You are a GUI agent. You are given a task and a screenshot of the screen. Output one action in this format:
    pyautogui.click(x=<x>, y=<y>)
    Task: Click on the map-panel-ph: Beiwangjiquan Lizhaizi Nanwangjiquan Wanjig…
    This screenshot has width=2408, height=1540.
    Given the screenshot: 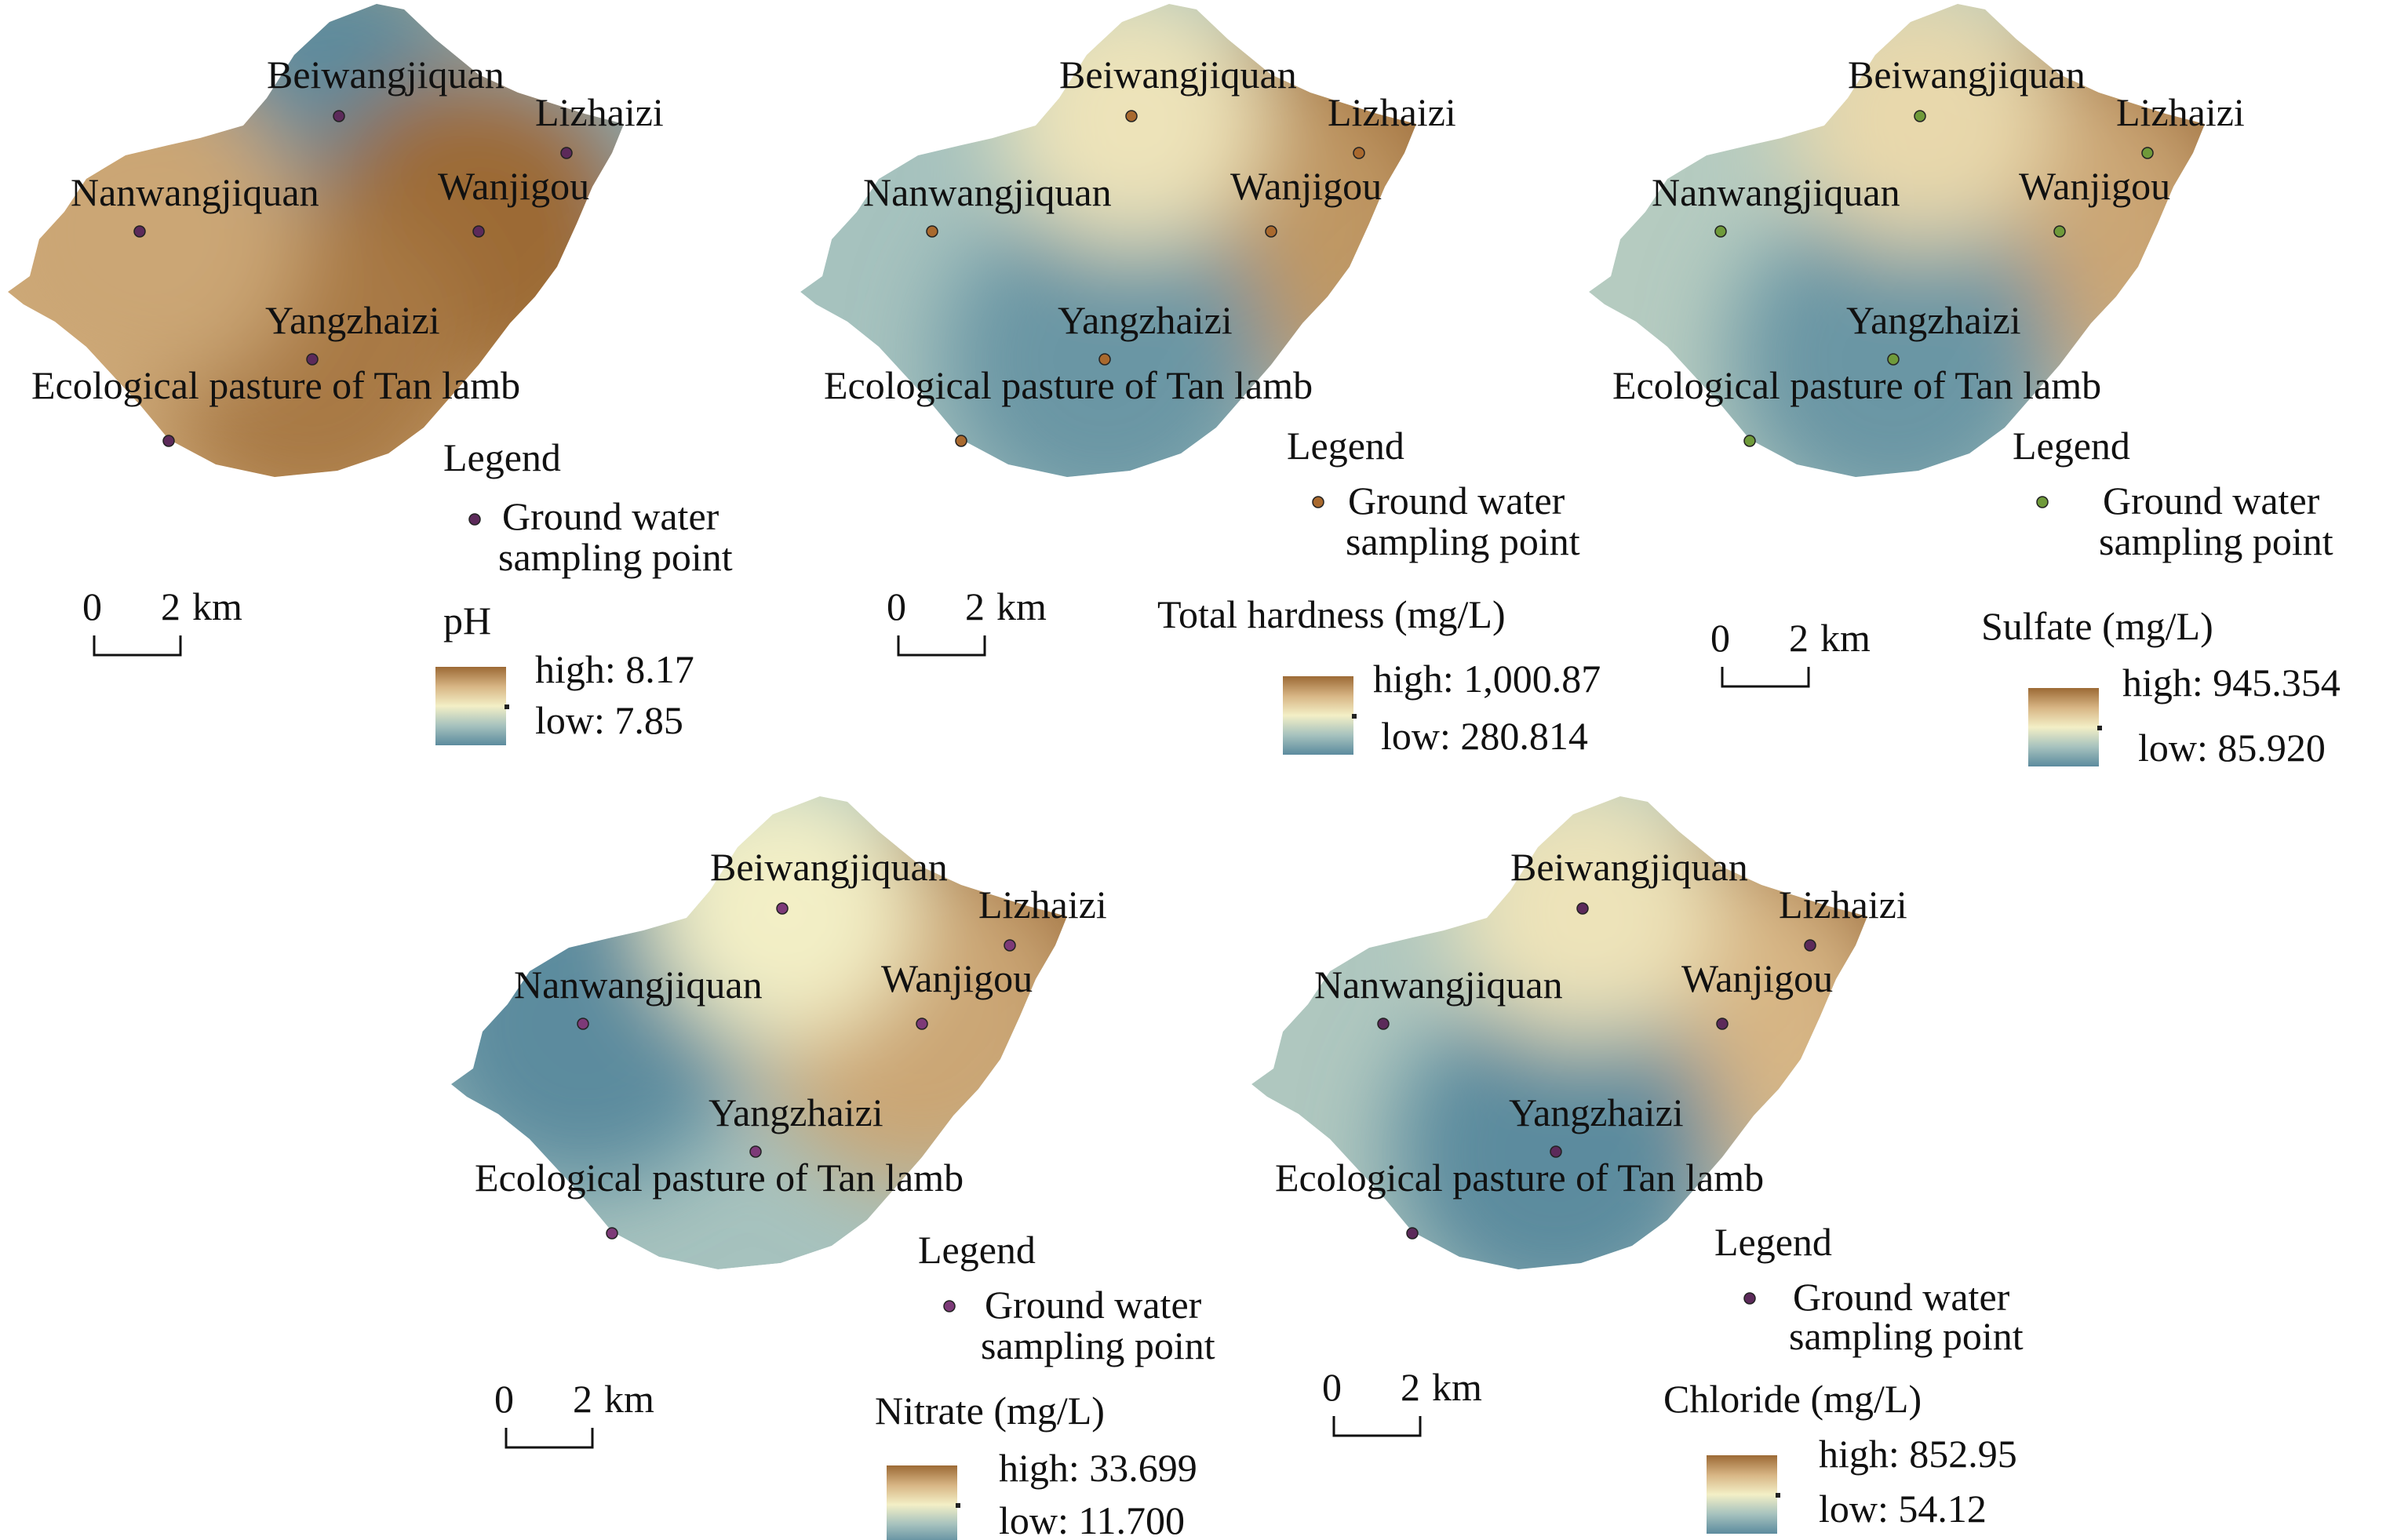 What is the action you would take?
    pyautogui.click(x=370, y=374)
    